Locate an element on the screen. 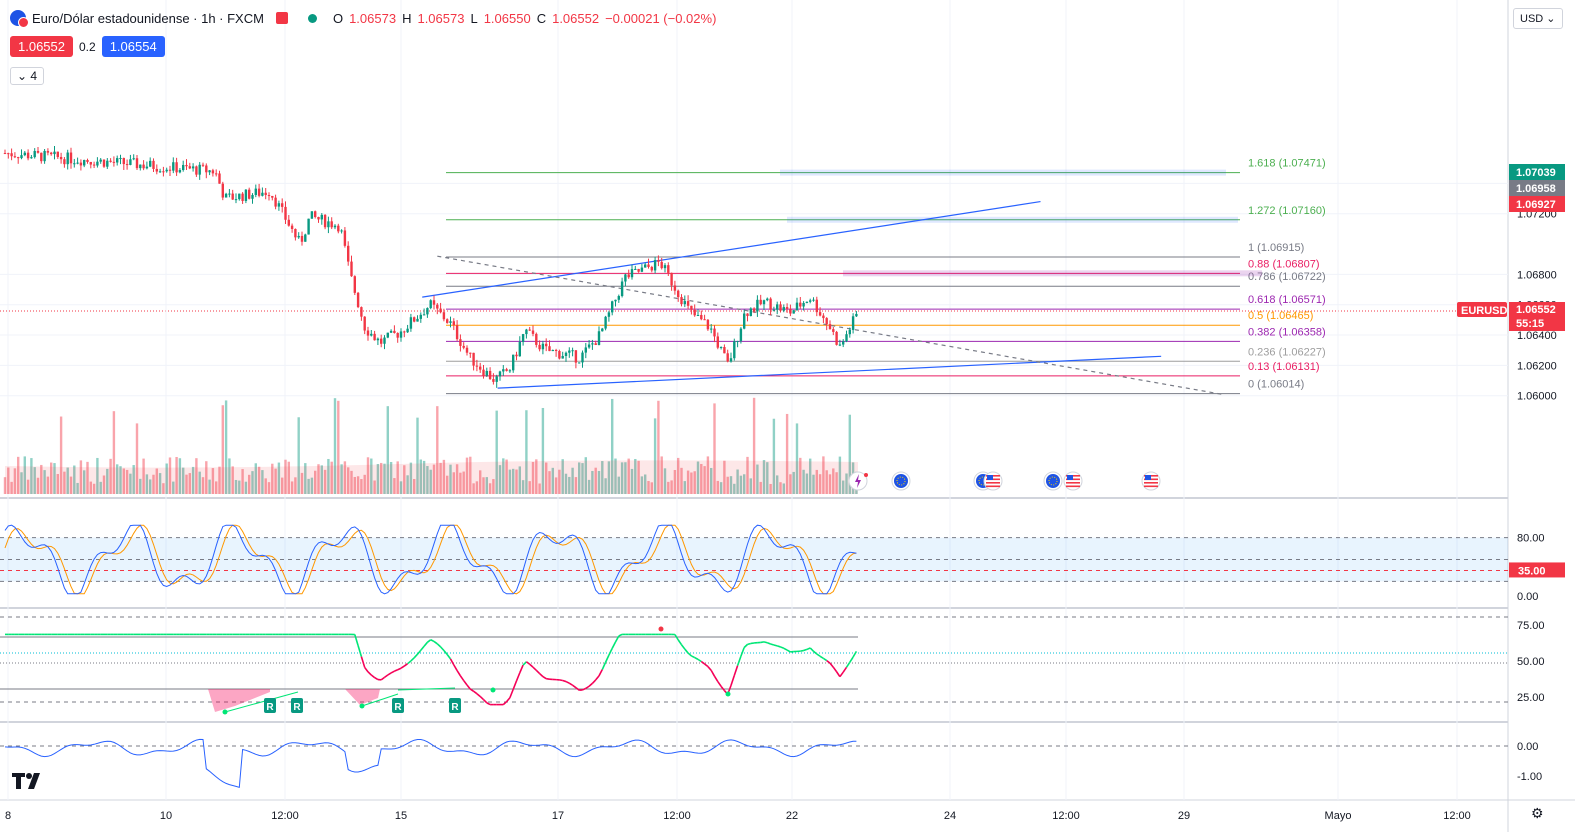 This screenshot has width=1575, height=832. currency-selector: USD ⌄ is located at coordinates (1538, 18).